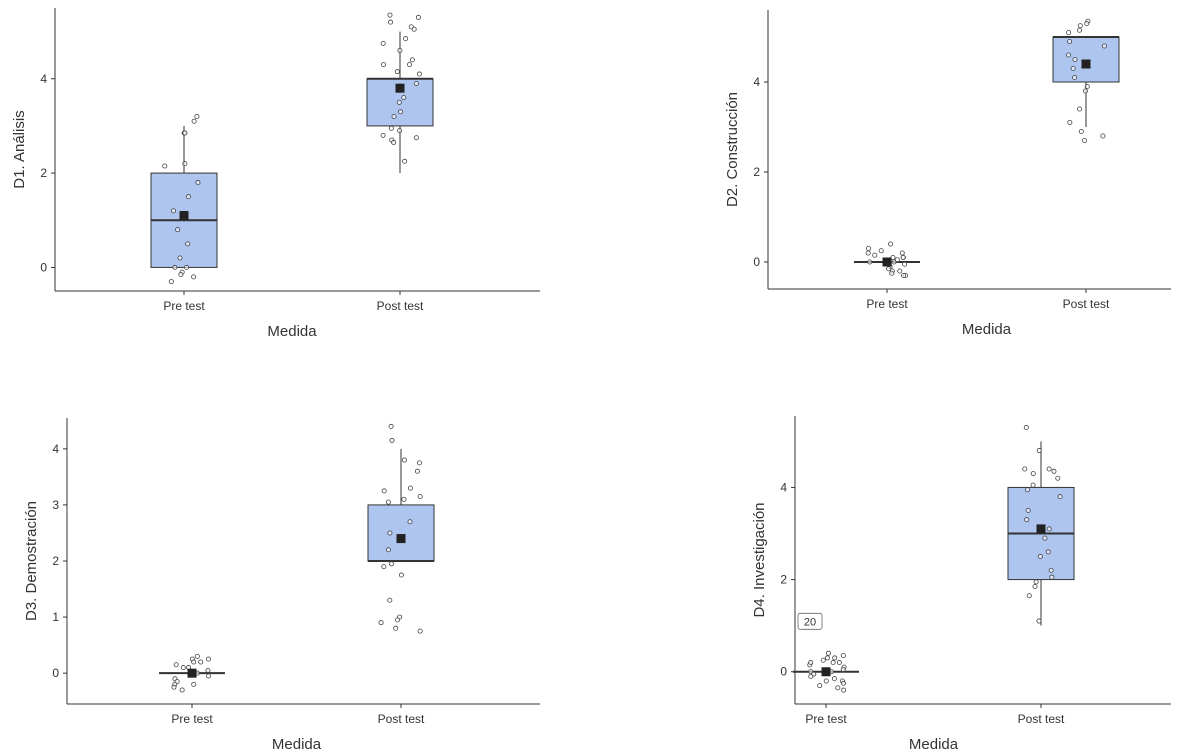 This screenshot has height=756, width=1203. I want to click on x-tick-label: Pre test, so click(826, 719).